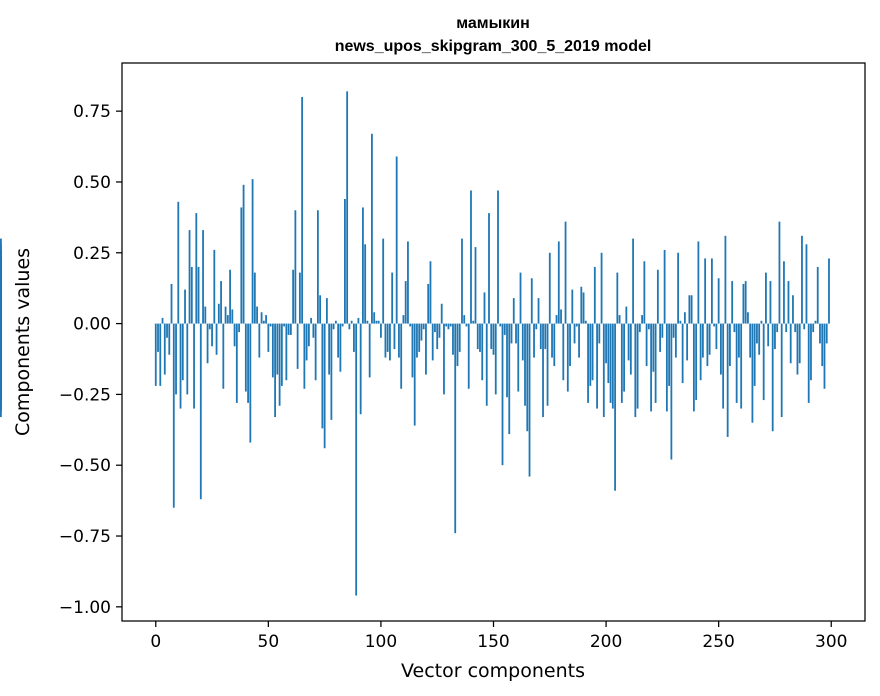 This screenshot has height=696, width=880. I want to click on x-tick-label: 0, so click(155, 642).